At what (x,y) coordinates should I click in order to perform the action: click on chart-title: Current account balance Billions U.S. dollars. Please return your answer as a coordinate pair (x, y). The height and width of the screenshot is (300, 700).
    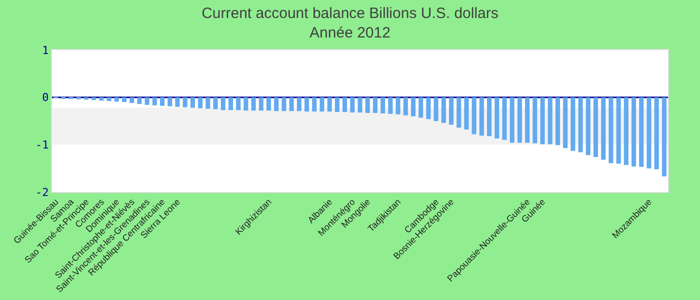
    Looking at the image, I should click on (350, 13).